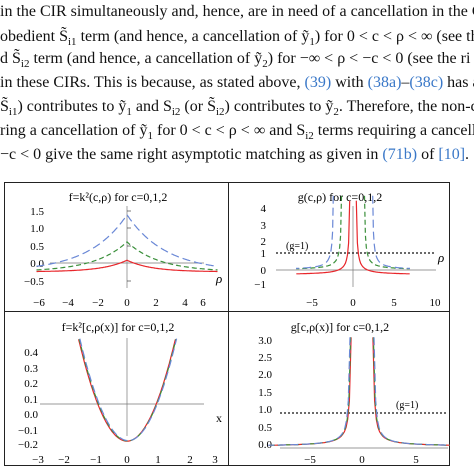 This screenshot has height=471, width=474. Describe the element at coordinates (265, 375) in the screenshot. I see `panel-4-ytick: 2.0` at that location.